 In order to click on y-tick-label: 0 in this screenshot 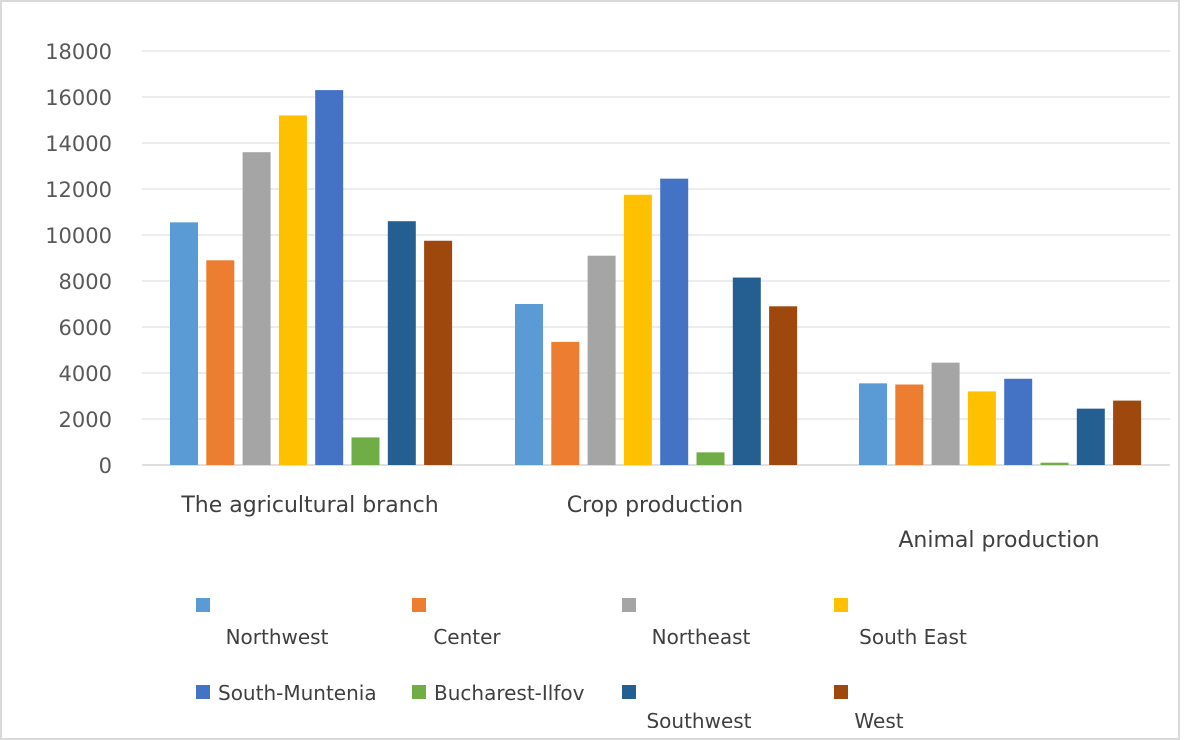, I will do `click(105, 466)`.